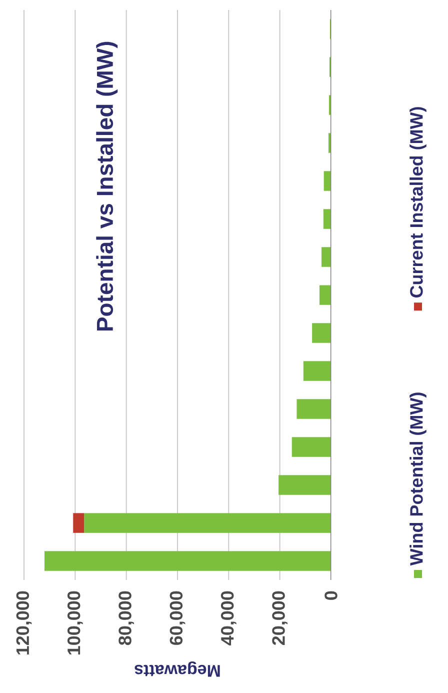 Image resolution: width=448 pixels, height=693 pixels. What do you see at coordinates (126, 618) in the screenshot?
I see `x-tick-label: 80,000` at bounding box center [126, 618].